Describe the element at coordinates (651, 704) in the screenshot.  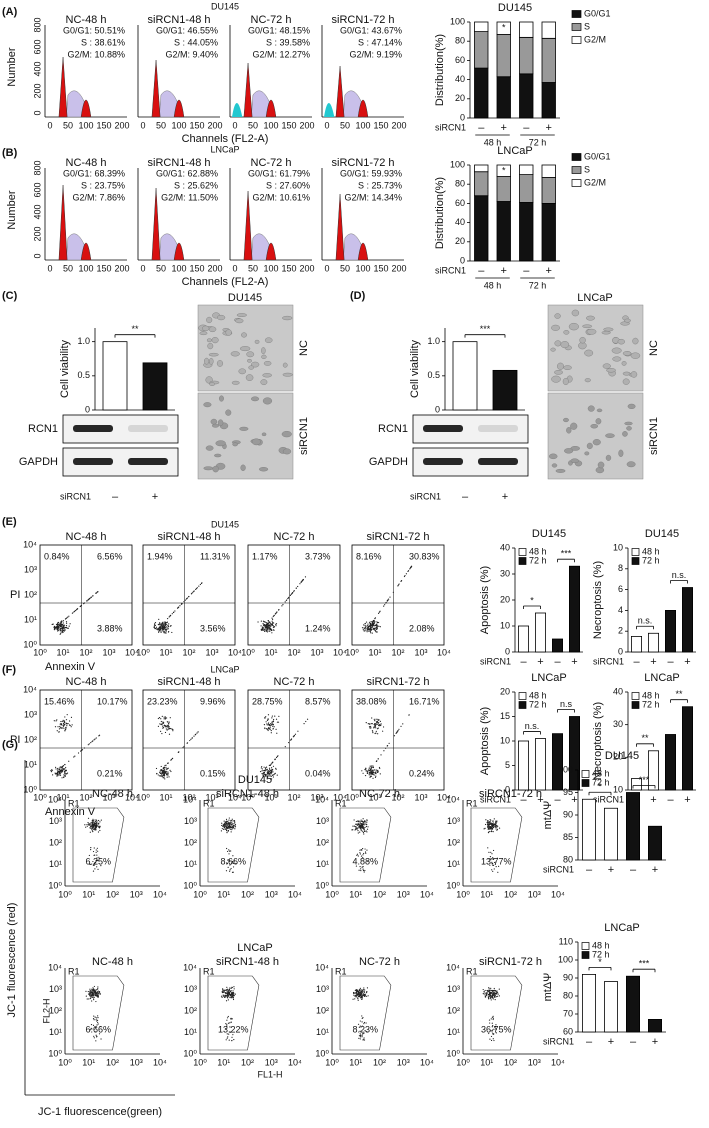
I see `legend-label: 72 h` at that location.